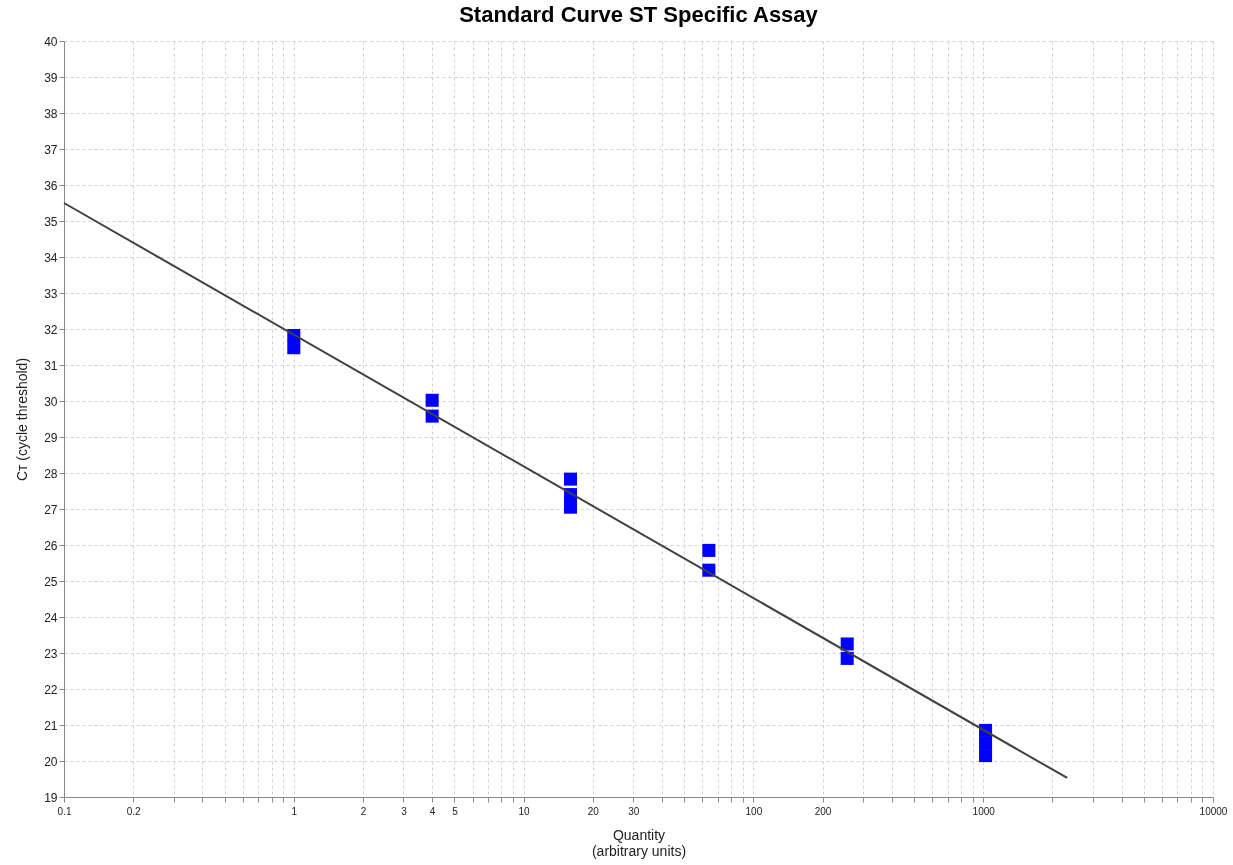  I want to click on y-tick-label: 20, so click(51, 761).